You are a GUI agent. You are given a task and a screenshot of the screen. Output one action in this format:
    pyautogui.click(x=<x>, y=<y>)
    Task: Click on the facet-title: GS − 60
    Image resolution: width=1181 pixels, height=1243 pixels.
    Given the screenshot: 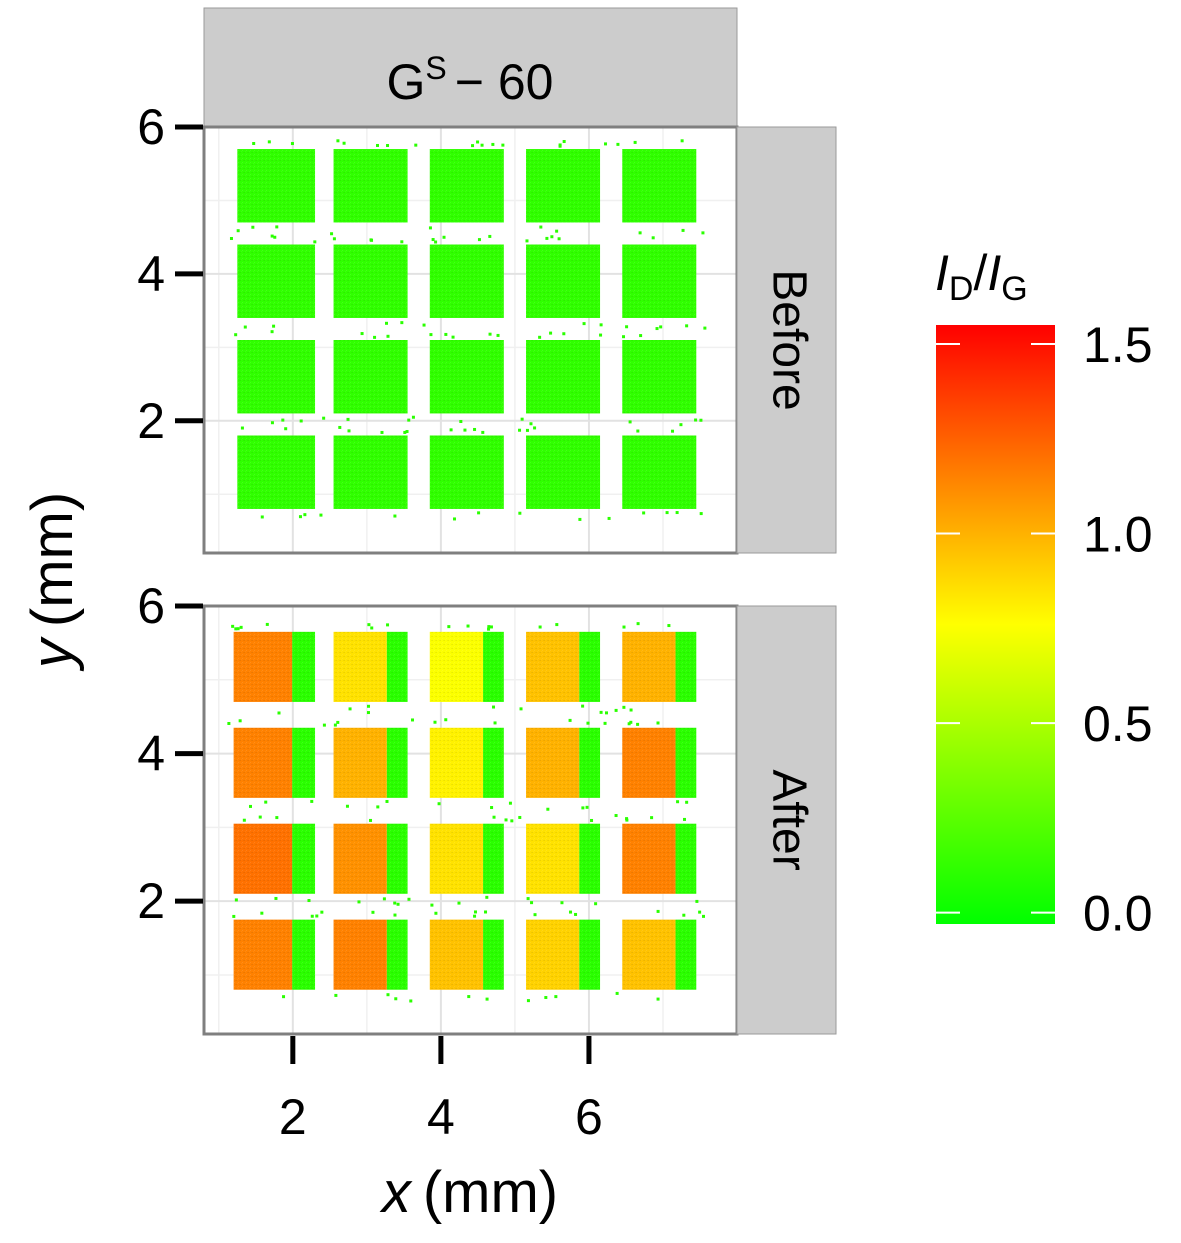 What is the action you would take?
    pyautogui.click(x=470, y=80)
    